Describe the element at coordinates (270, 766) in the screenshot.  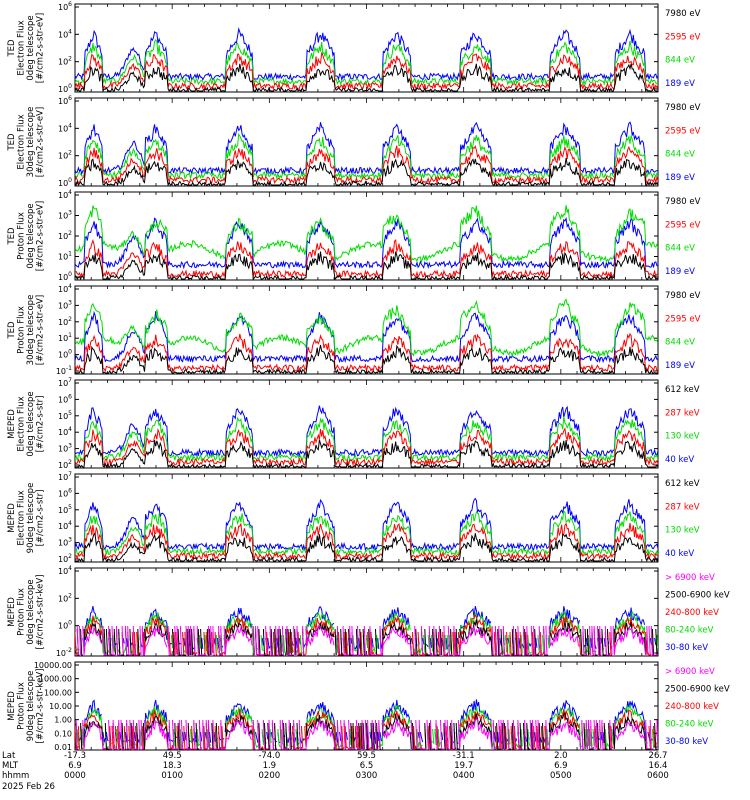
I see `x-tick-value: 1.9` at that location.